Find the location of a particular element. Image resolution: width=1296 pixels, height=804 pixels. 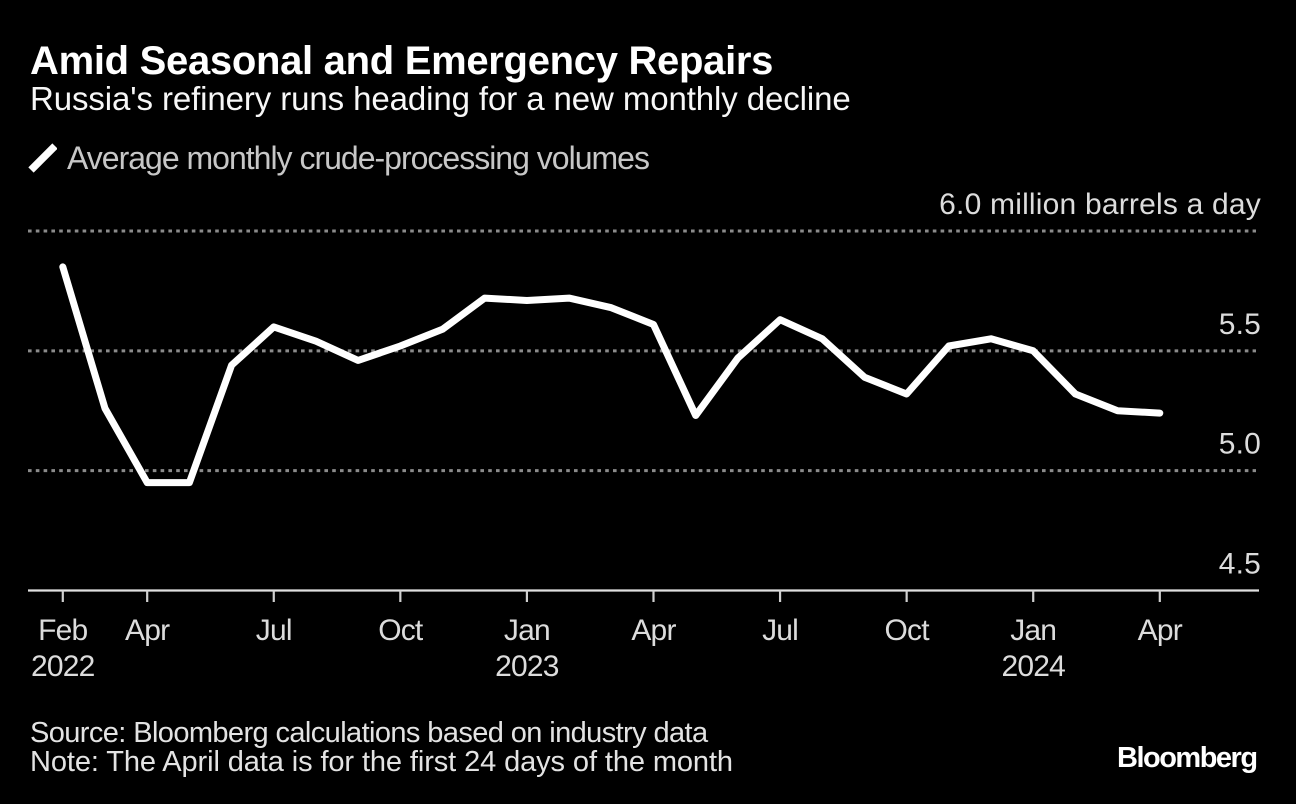

x-tick-label-month: Feb is located at coordinates (62, 630).